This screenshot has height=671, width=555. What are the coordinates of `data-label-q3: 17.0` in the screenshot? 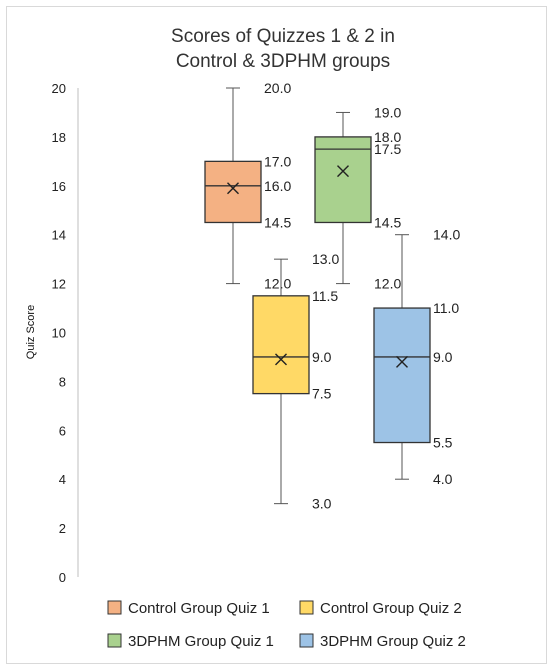 It's located at (277, 161).